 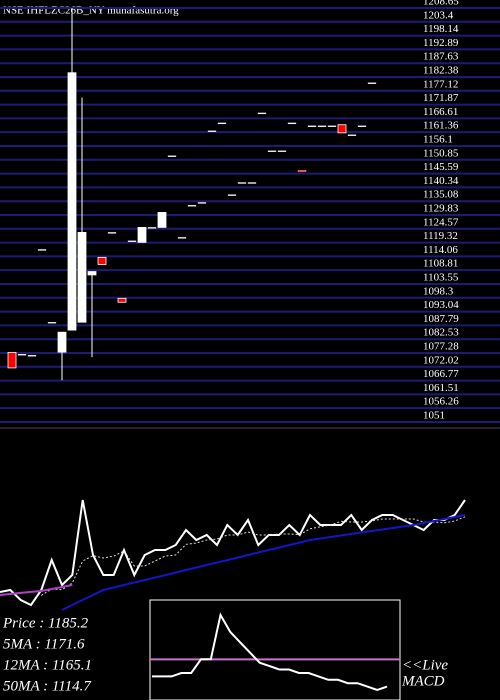 What do you see at coordinates (440, 236) in the screenshot?
I see `y-tick-label: 1119.32` at bounding box center [440, 236].